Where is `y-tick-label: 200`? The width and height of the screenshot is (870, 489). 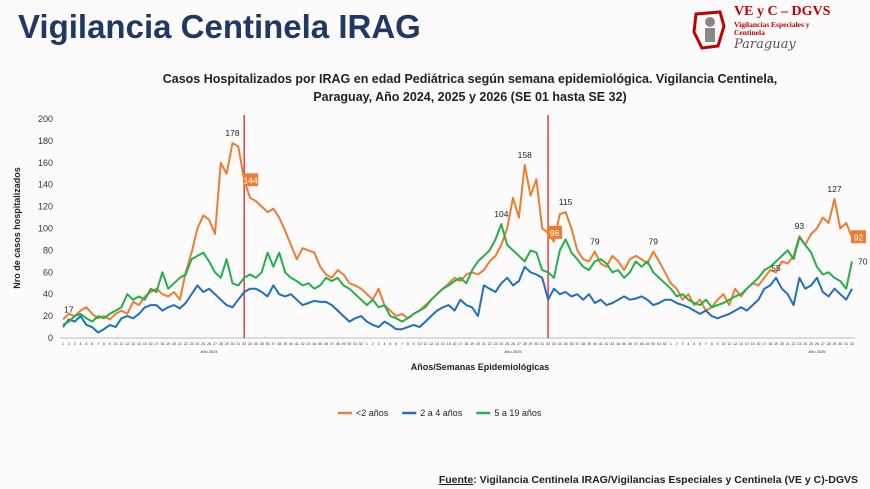 y-tick-label: 200 is located at coordinates (45, 119).